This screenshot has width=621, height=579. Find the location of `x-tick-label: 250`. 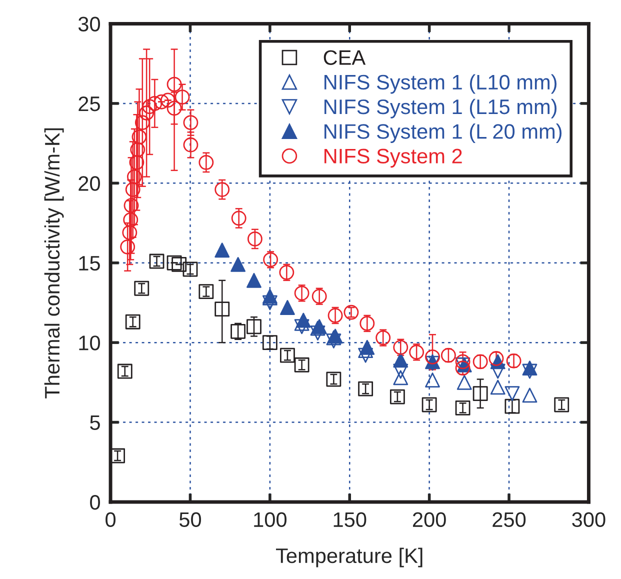

x-tick-label: 250 is located at coordinates (509, 520).